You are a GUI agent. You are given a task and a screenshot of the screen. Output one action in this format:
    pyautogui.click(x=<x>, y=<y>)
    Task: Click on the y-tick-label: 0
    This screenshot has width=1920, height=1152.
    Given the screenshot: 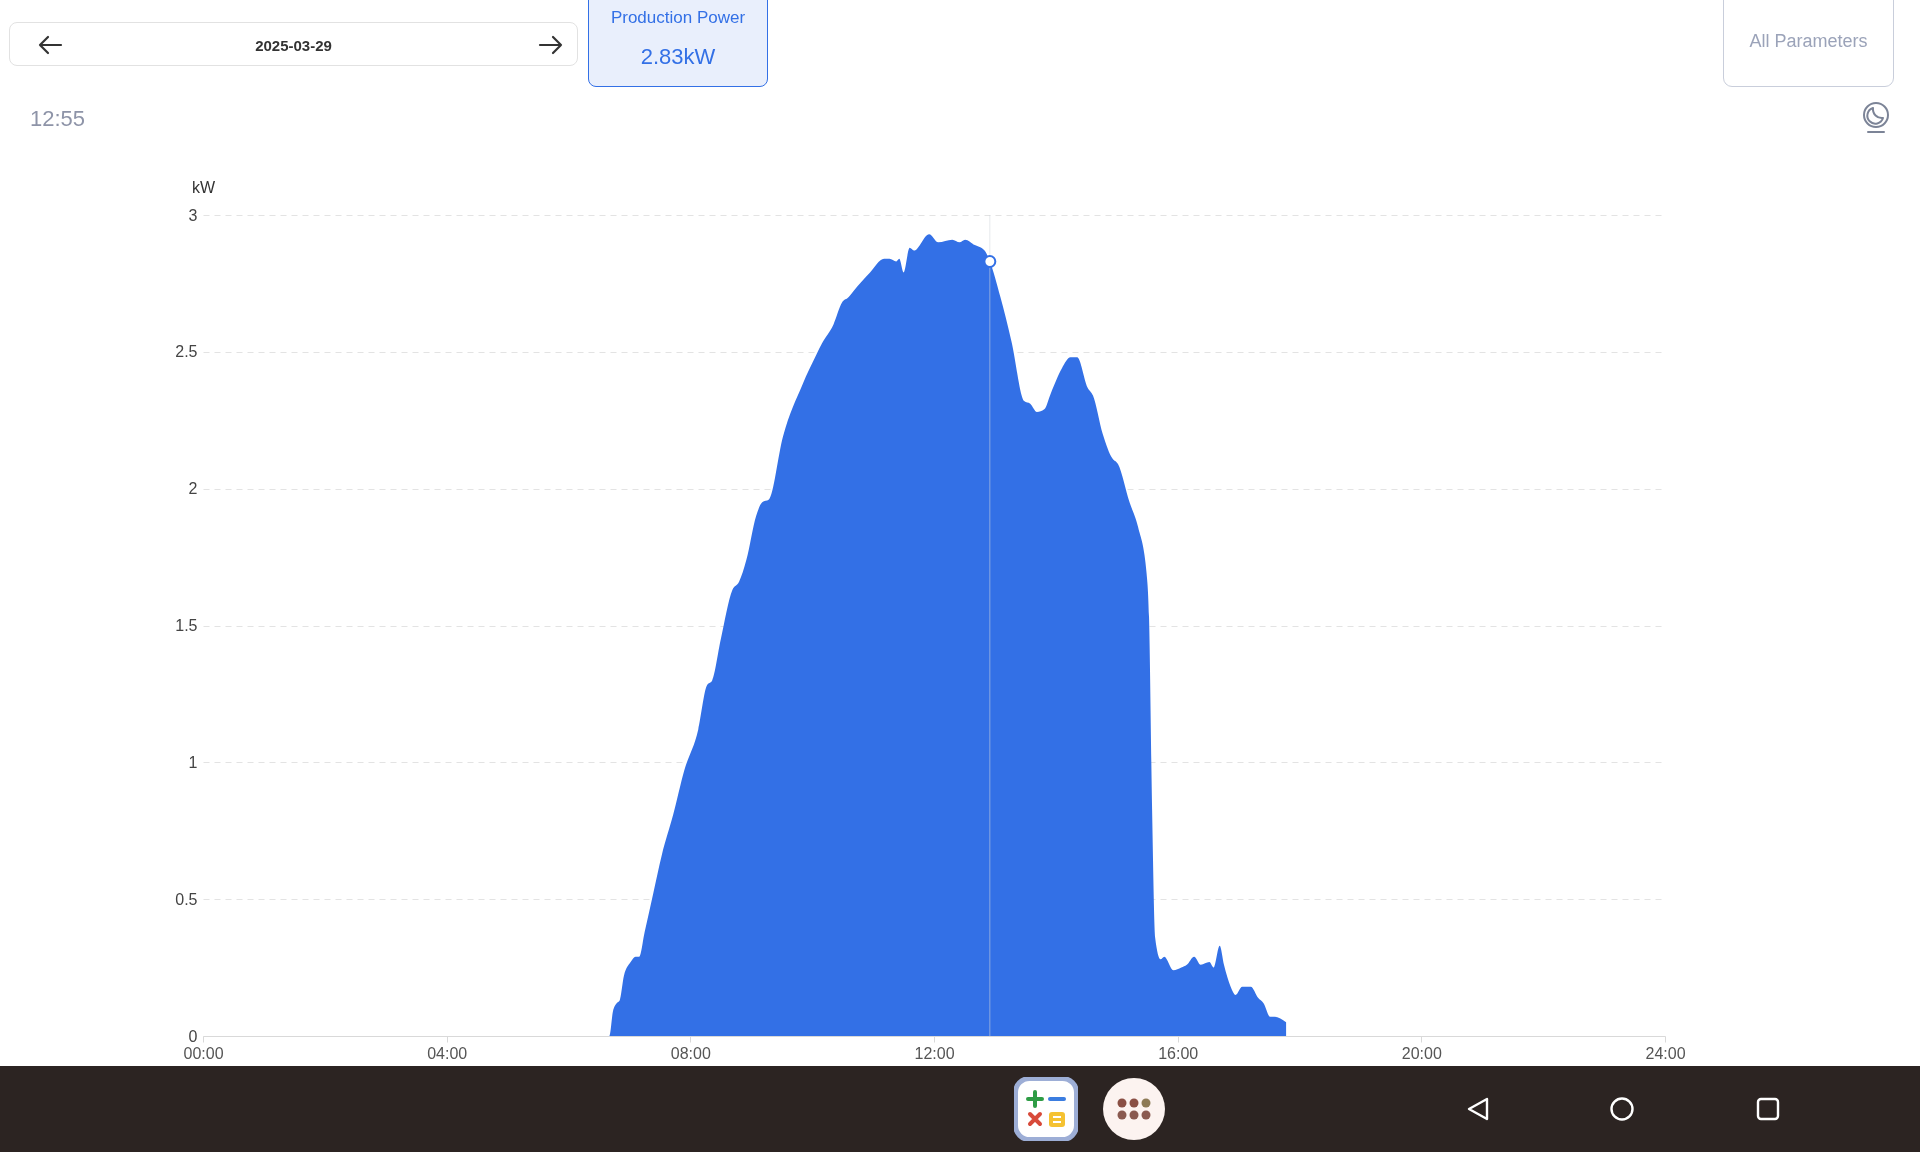 What is the action you would take?
    pyautogui.click(x=193, y=1036)
    